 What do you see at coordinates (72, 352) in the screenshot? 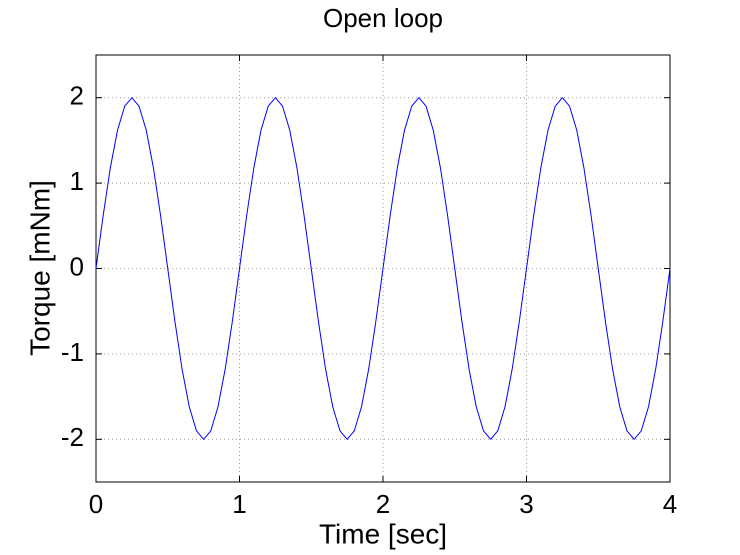
I see `y-tick-label: -1` at bounding box center [72, 352].